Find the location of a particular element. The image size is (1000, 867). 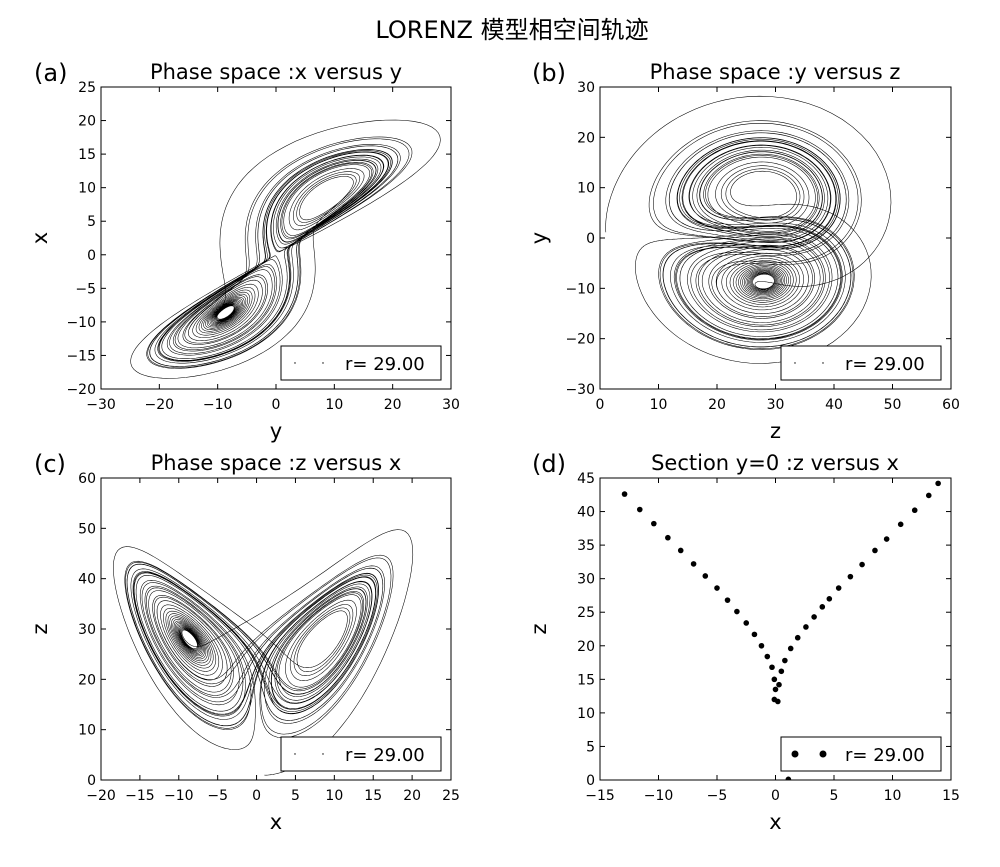

x-axis-label: x is located at coordinates (775, 822).